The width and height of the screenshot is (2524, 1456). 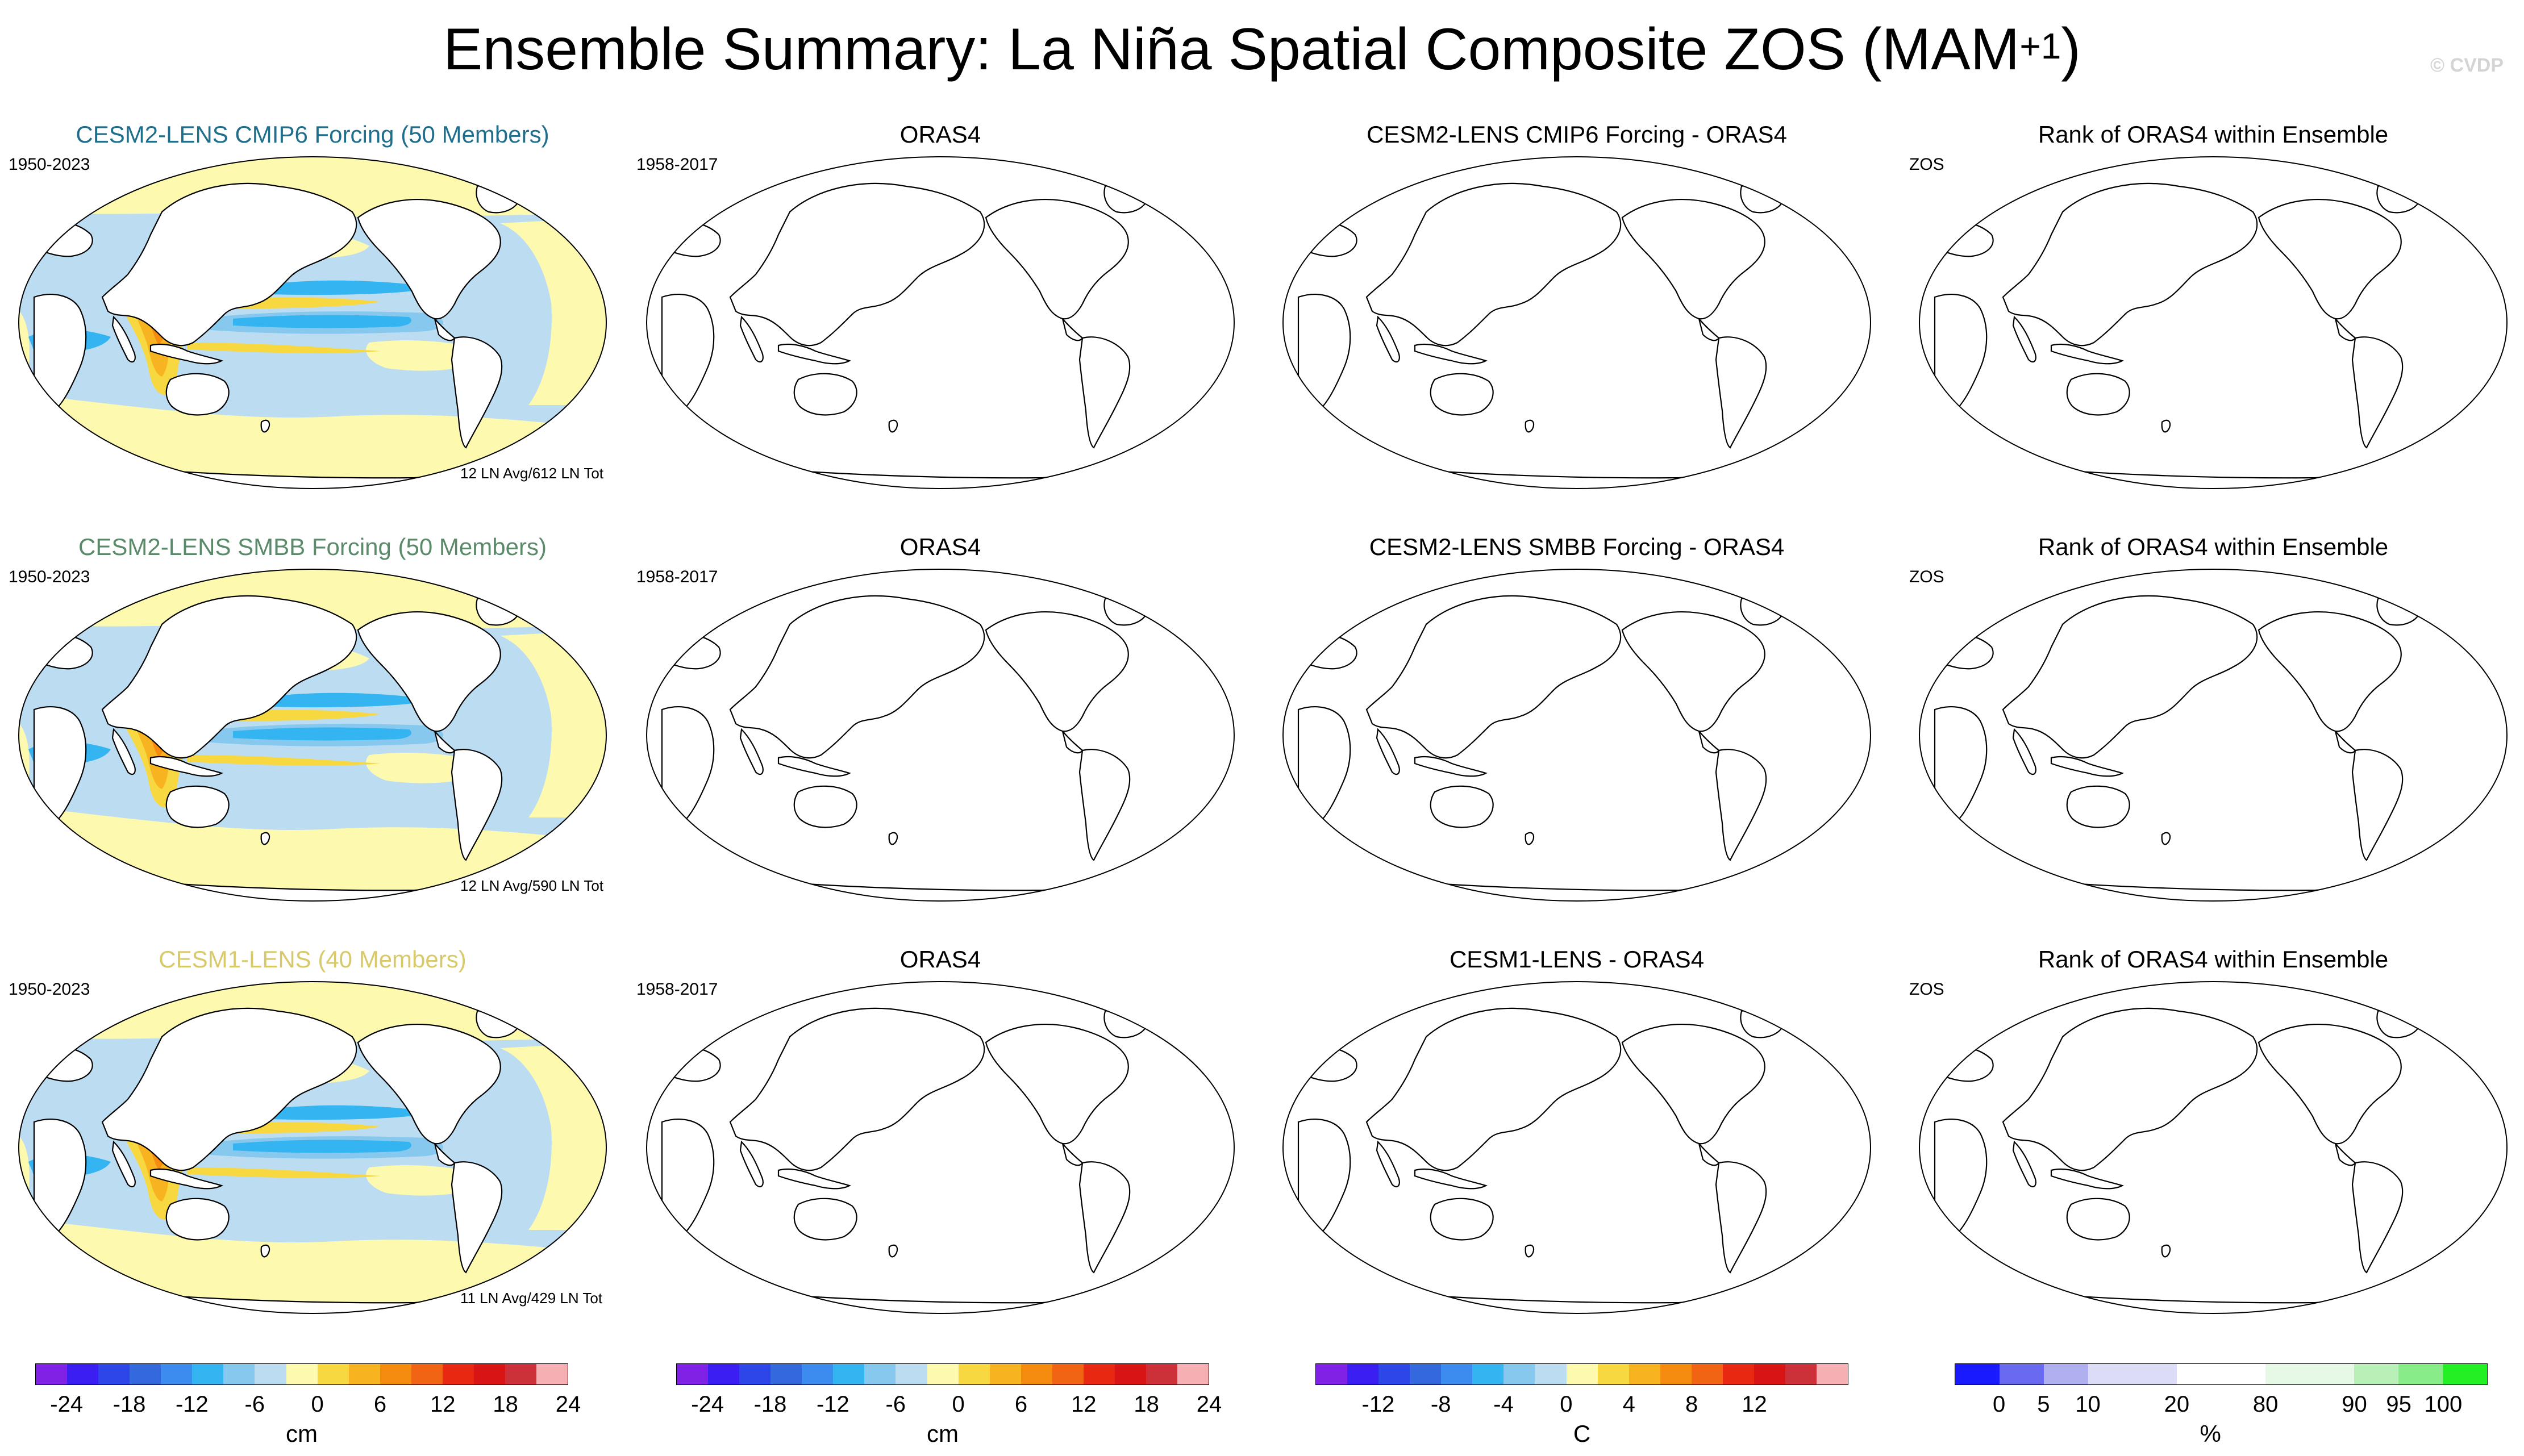 I want to click on panel-period-label: ZOS, so click(x=1926, y=989).